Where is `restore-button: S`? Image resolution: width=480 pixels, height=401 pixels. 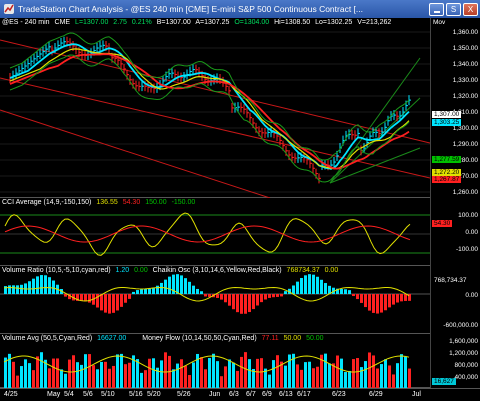
restore-button: S is located at coordinates (453, 9).